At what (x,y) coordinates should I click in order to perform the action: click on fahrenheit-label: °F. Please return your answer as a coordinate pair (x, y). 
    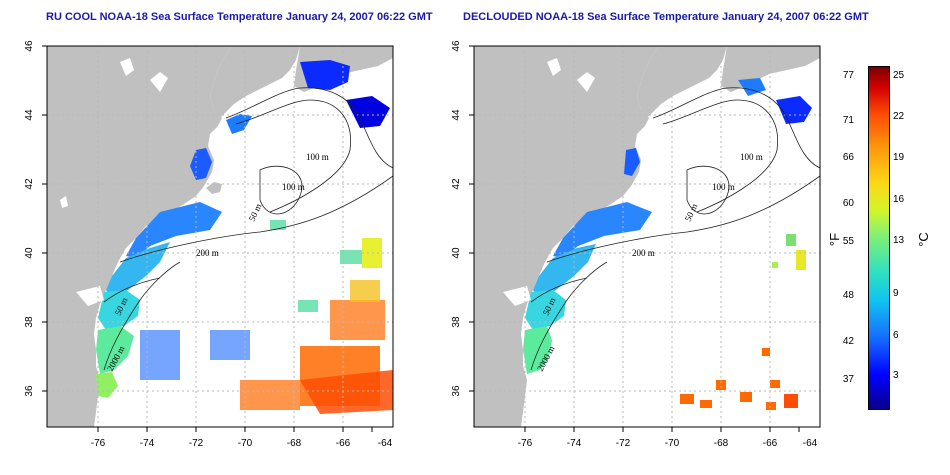
    Looking at the image, I should click on (835, 239).